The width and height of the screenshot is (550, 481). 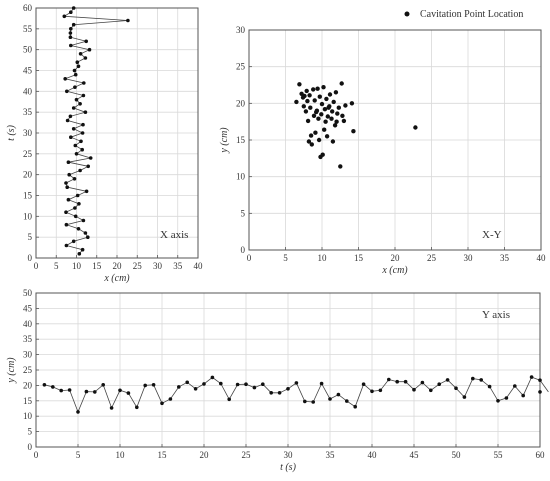 I want to click on y-tick-label: 35, so click(x=28, y=112).